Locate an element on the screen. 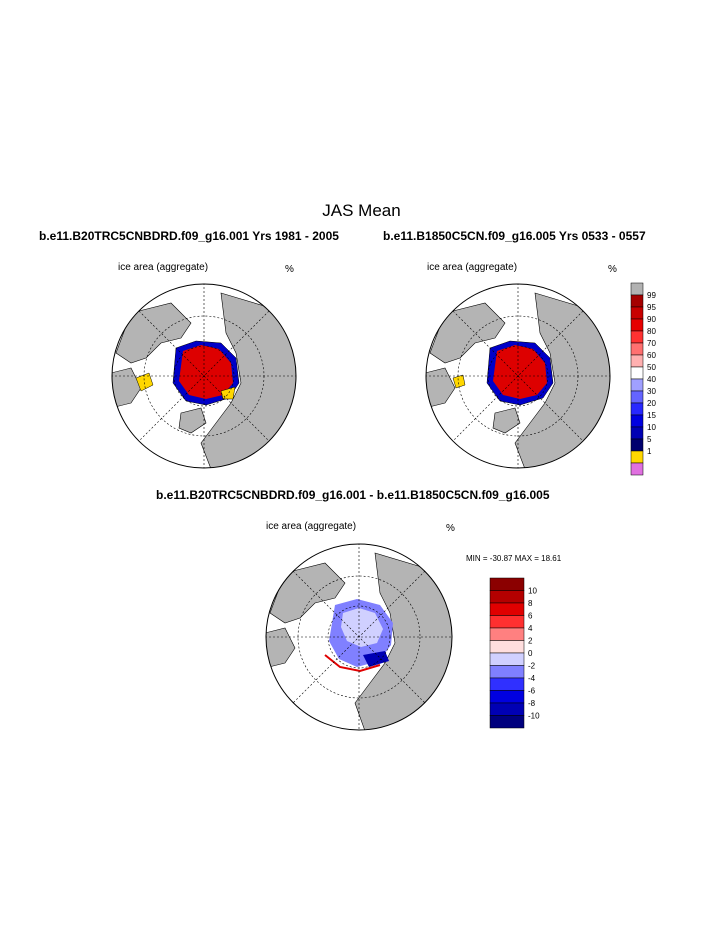  concentration-colorbar-label: 5 is located at coordinates (649, 439).